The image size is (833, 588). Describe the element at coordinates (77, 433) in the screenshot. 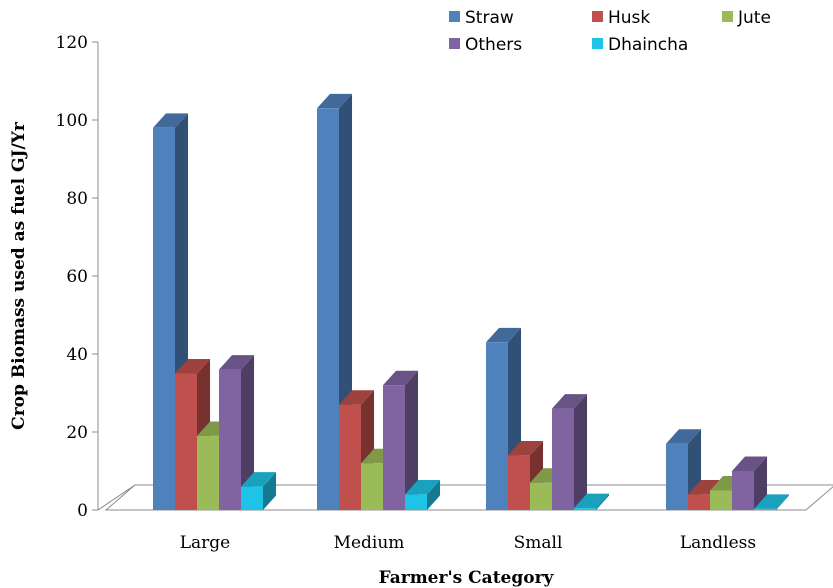

I see `y-tick-label: 20` at that location.